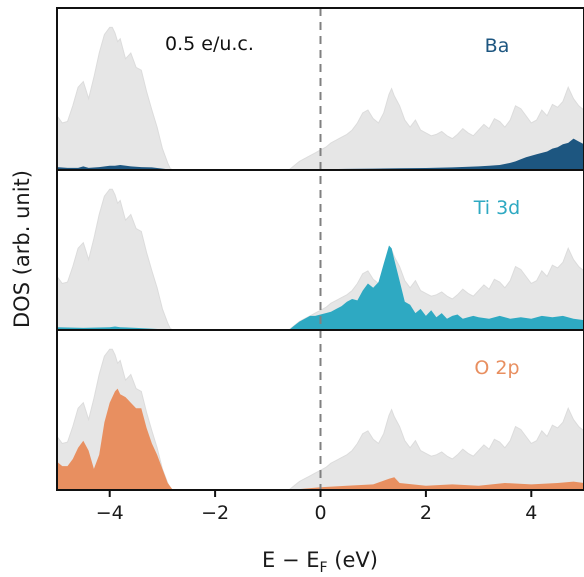 This screenshot has width=584, height=577. Describe the element at coordinates (320, 562) in the screenshot. I see `x-axis-label: E − EF (eV)` at that location.